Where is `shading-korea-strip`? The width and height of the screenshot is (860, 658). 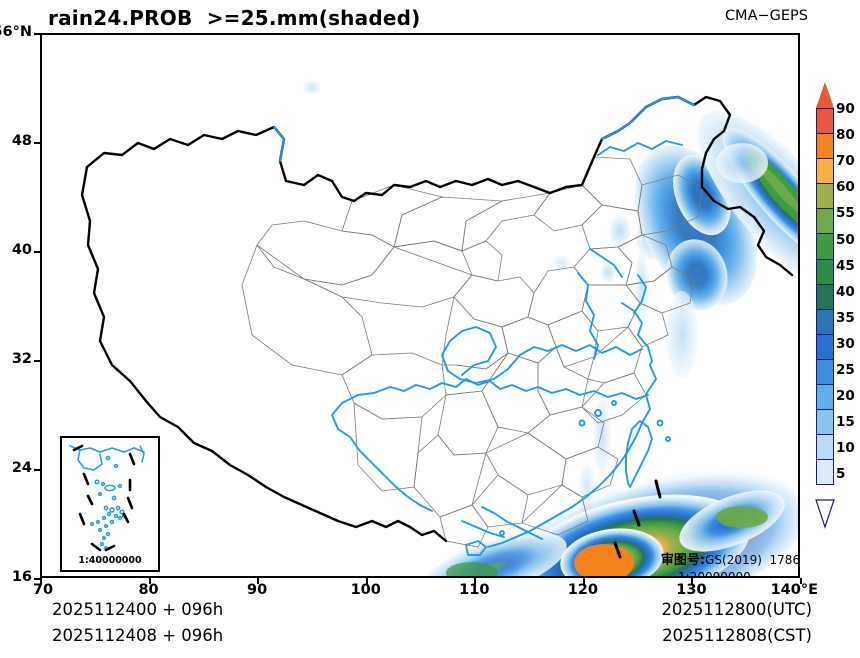 shading-korea-strip is located at coordinates (642, 285).